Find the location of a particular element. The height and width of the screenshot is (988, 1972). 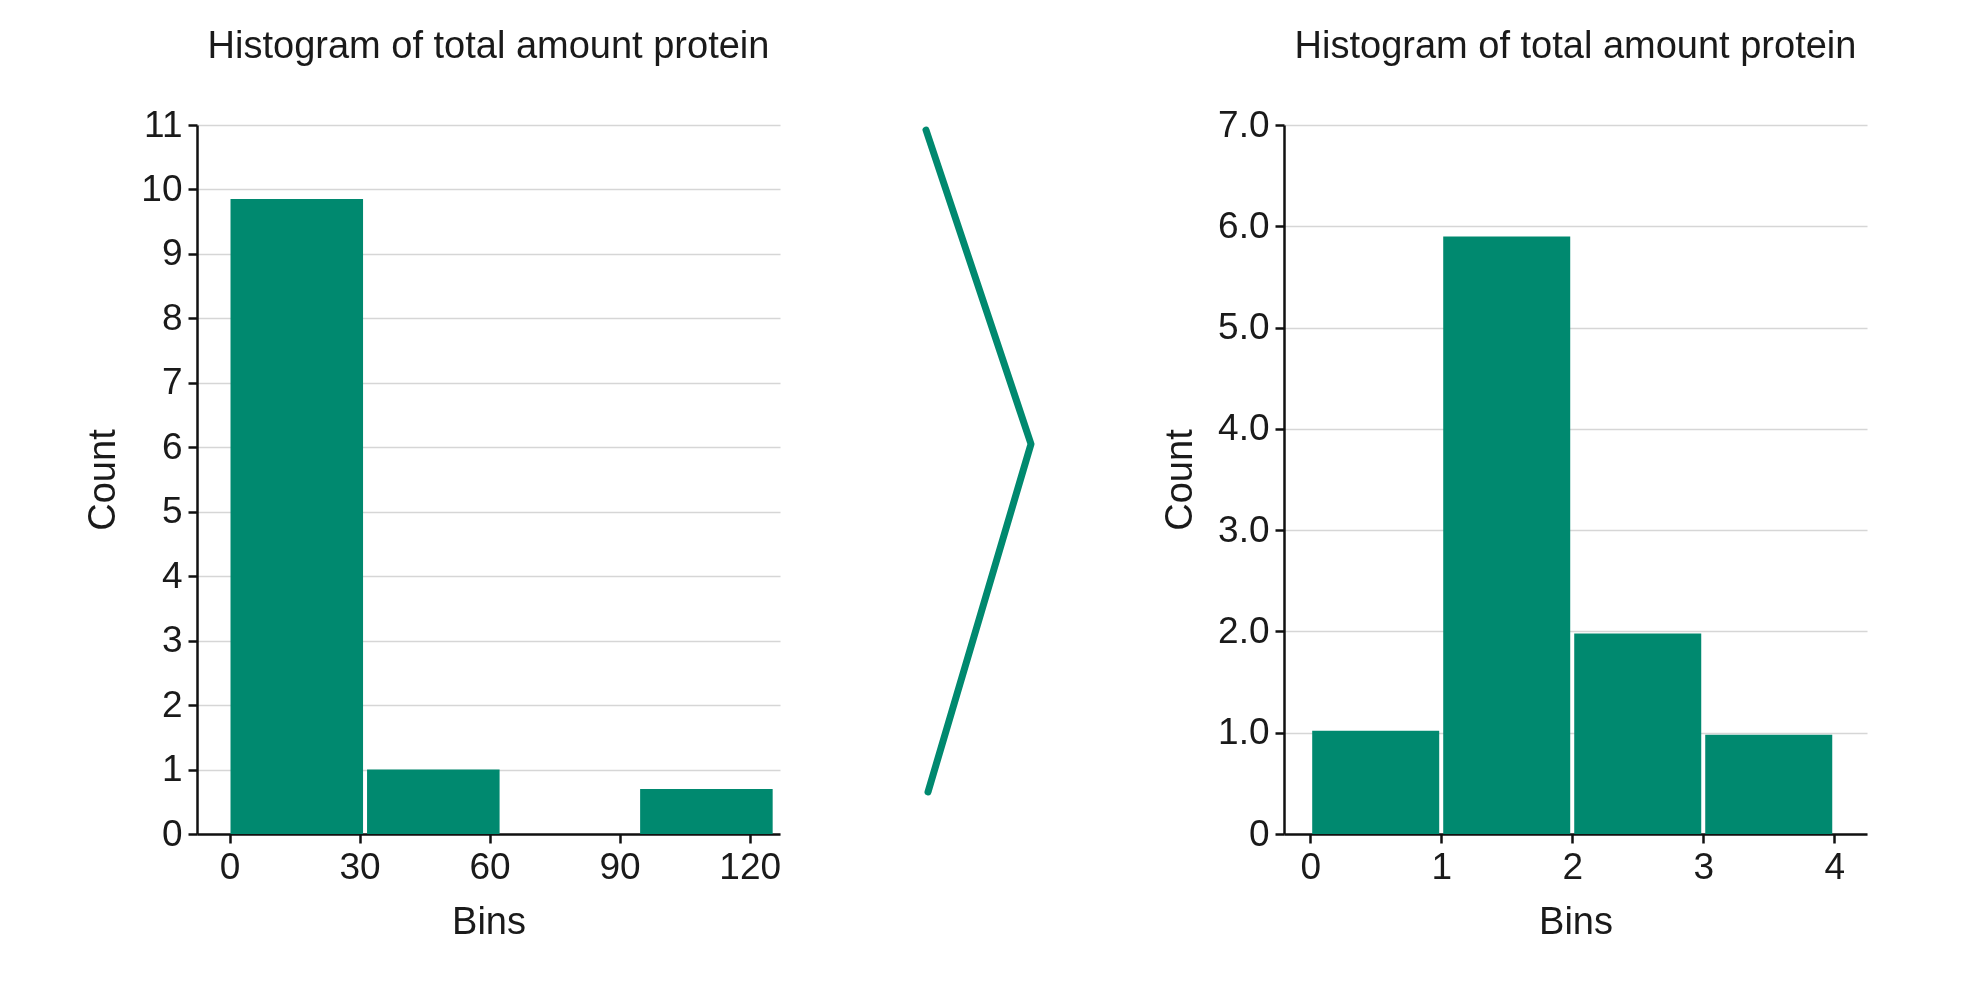

x-tick-label: 90 is located at coordinates (620, 866).